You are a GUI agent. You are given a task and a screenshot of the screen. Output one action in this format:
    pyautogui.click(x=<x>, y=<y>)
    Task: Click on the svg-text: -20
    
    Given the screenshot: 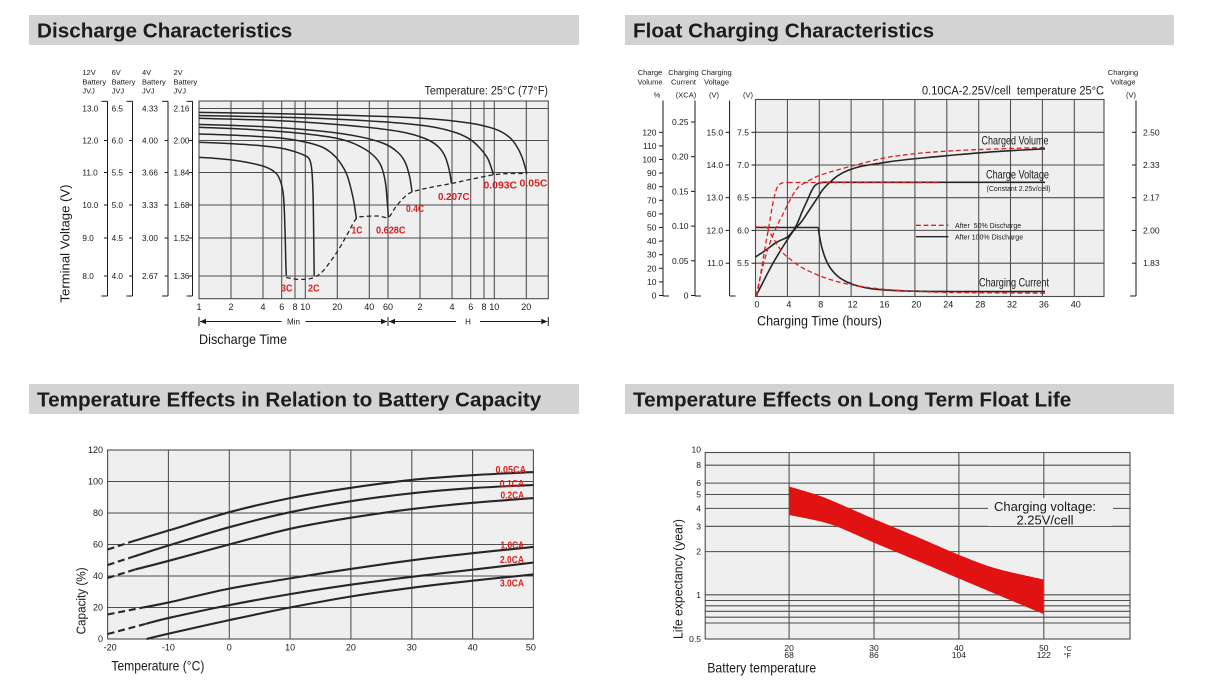 What is the action you would take?
    pyautogui.click(x=110, y=648)
    